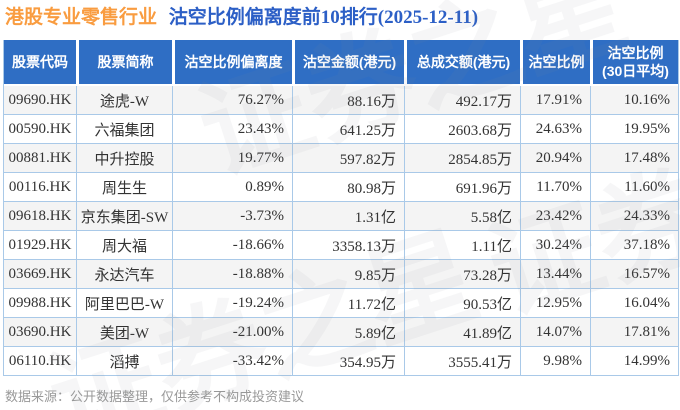 The width and height of the screenshot is (680, 410). What do you see at coordinates (124, 63) in the screenshot?
I see `column-header-stock-name: 股票简称` at bounding box center [124, 63].